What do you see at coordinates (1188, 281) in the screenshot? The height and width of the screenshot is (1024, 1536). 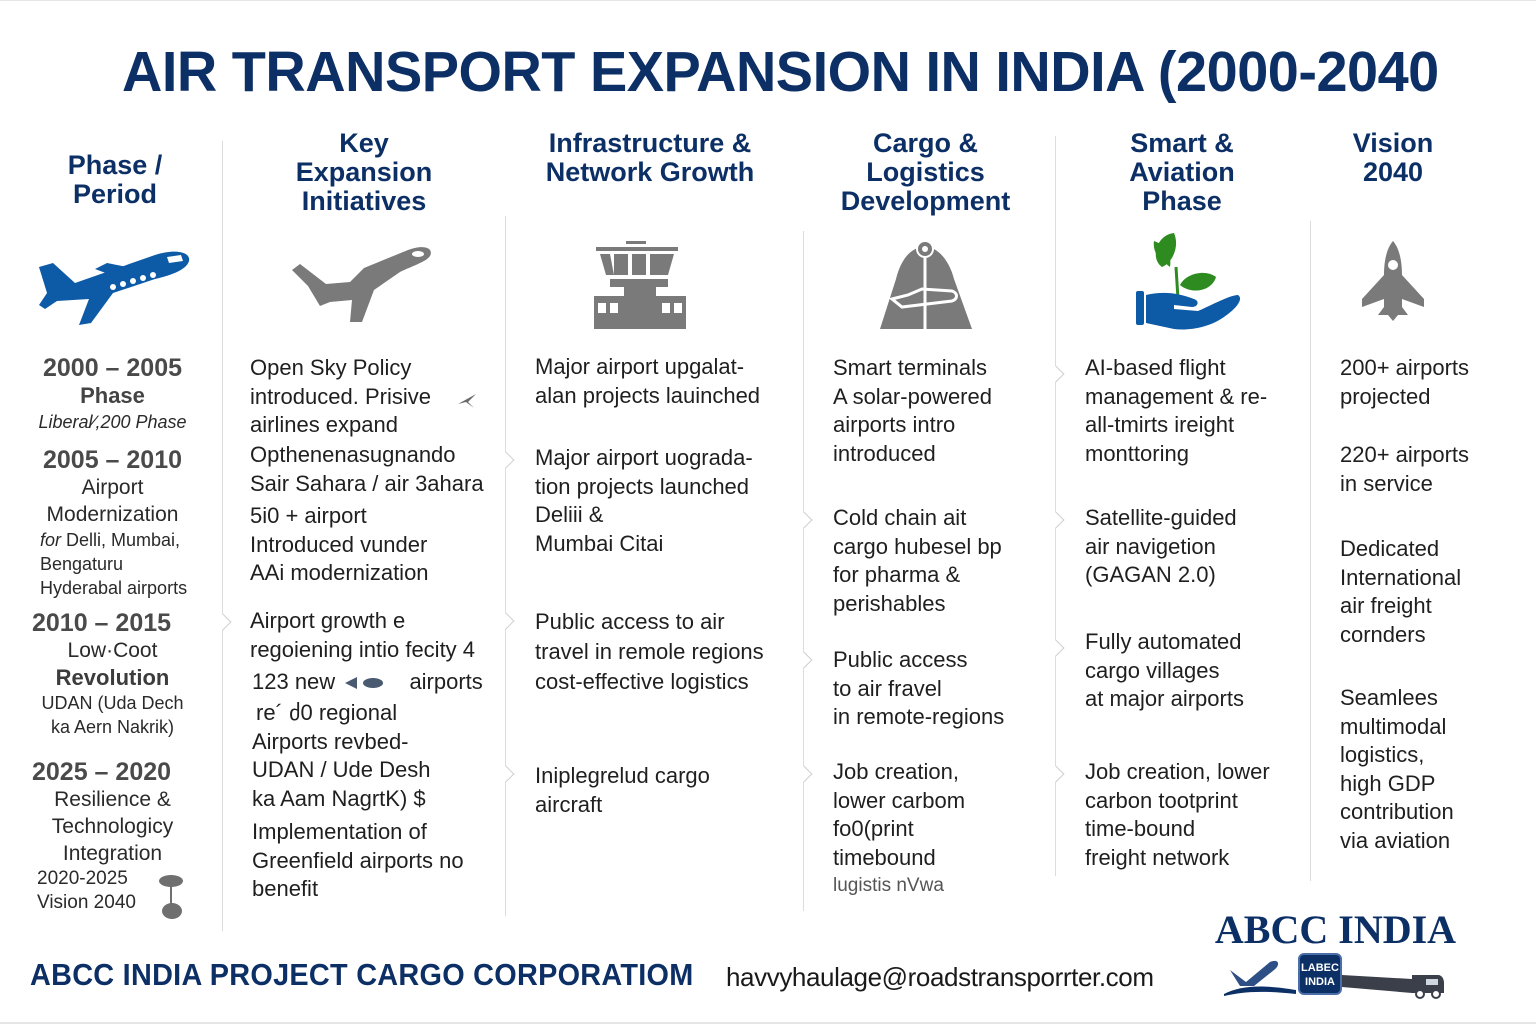 I see `hand-plant-icon` at bounding box center [1188, 281].